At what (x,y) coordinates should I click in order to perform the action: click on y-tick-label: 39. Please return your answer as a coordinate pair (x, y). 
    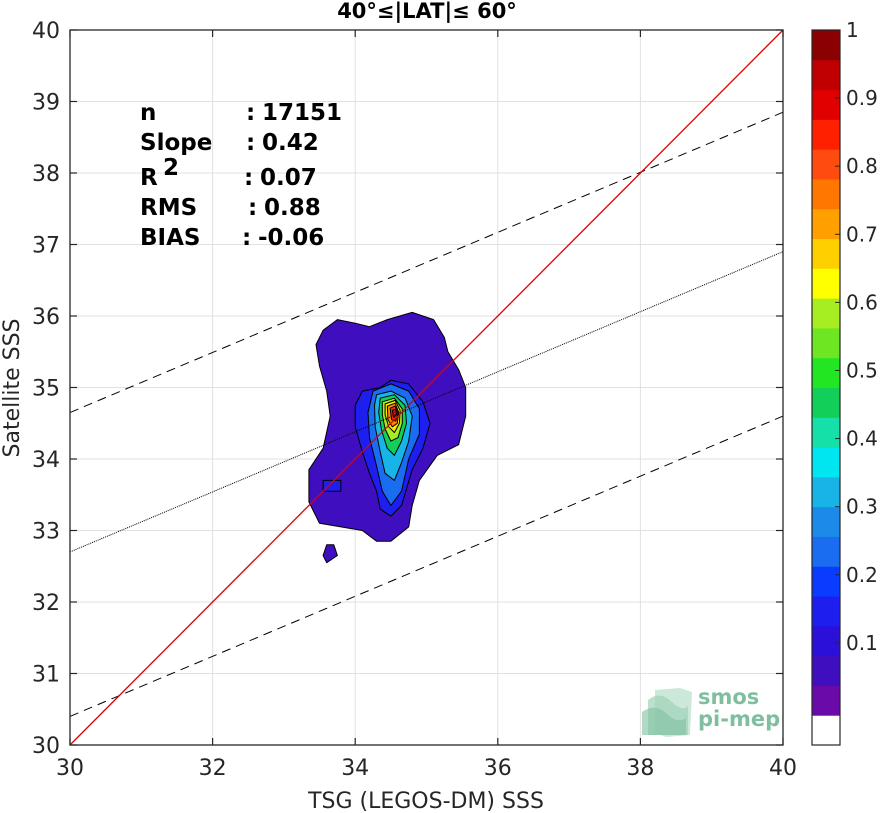
    Looking at the image, I should click on (46, 103).